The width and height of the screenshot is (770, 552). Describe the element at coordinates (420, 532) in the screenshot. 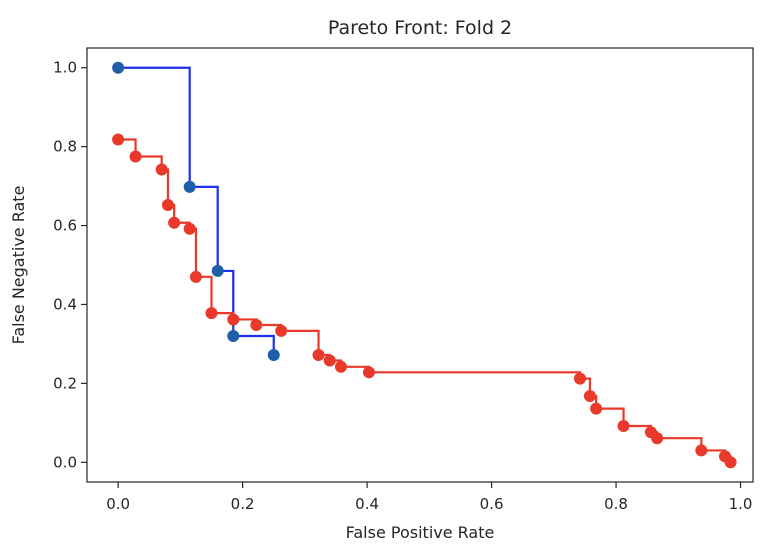

I see `x-axis-label: False Positive Rate` at that location.